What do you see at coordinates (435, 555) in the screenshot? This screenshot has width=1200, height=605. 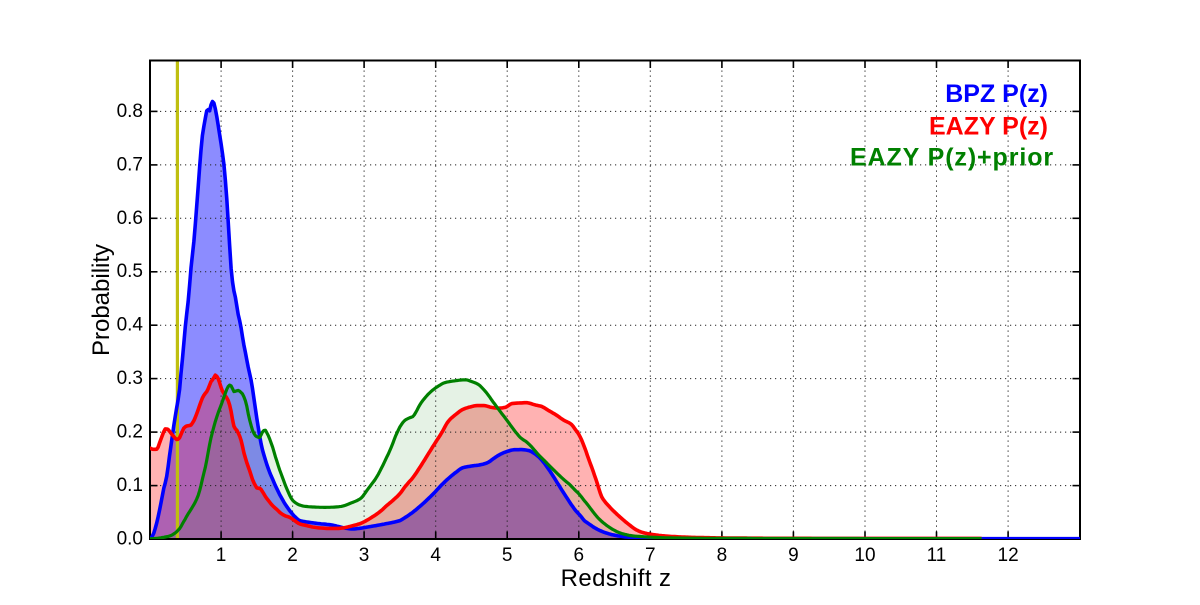 I see `svg-text: 4` at bounding box center [435, 555].